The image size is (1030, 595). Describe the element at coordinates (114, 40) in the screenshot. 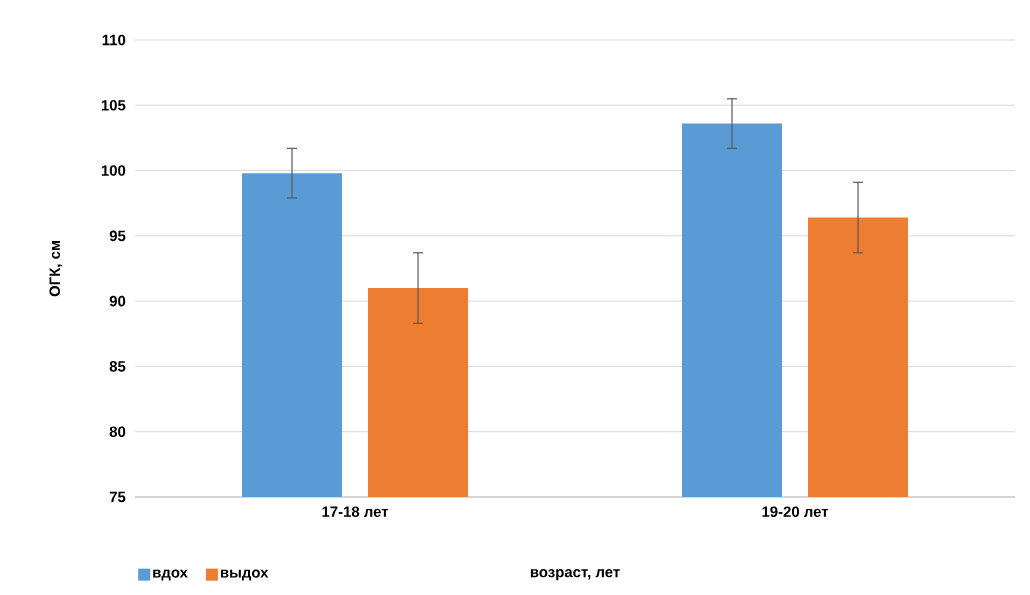

I see `y-tick-label: 110` at that location.